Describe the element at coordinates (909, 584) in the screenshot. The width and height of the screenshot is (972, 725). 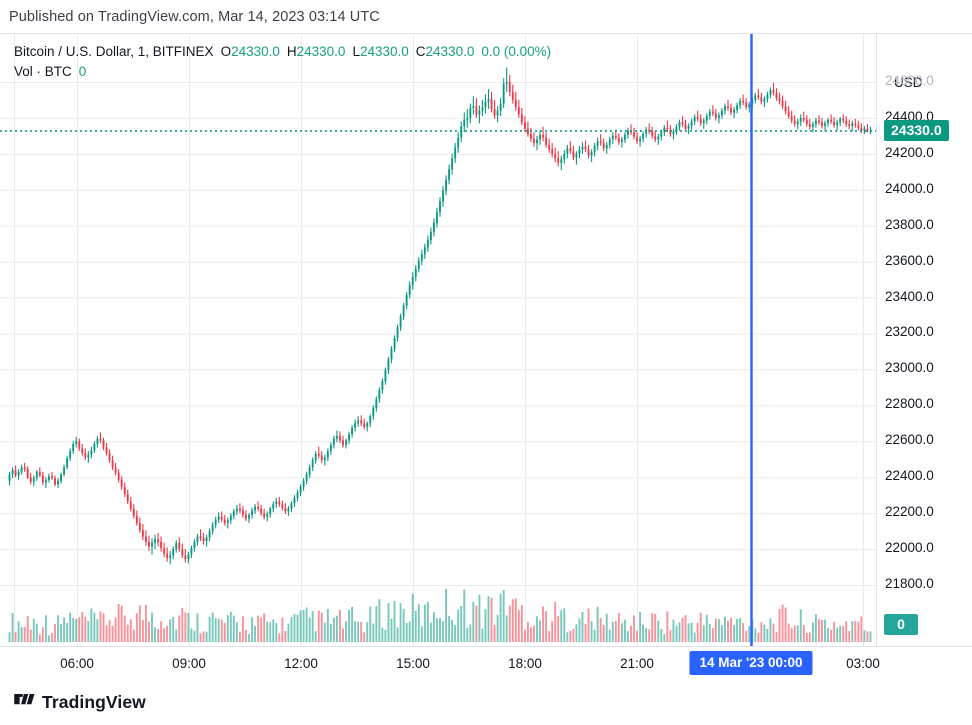
I see `price-tick: 21800.0` at that location.